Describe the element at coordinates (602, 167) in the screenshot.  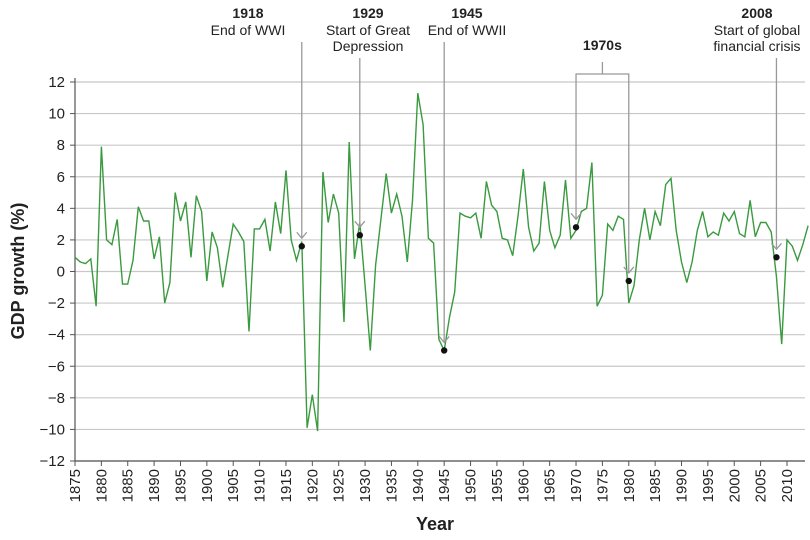
I see `bracket-line` at that location.